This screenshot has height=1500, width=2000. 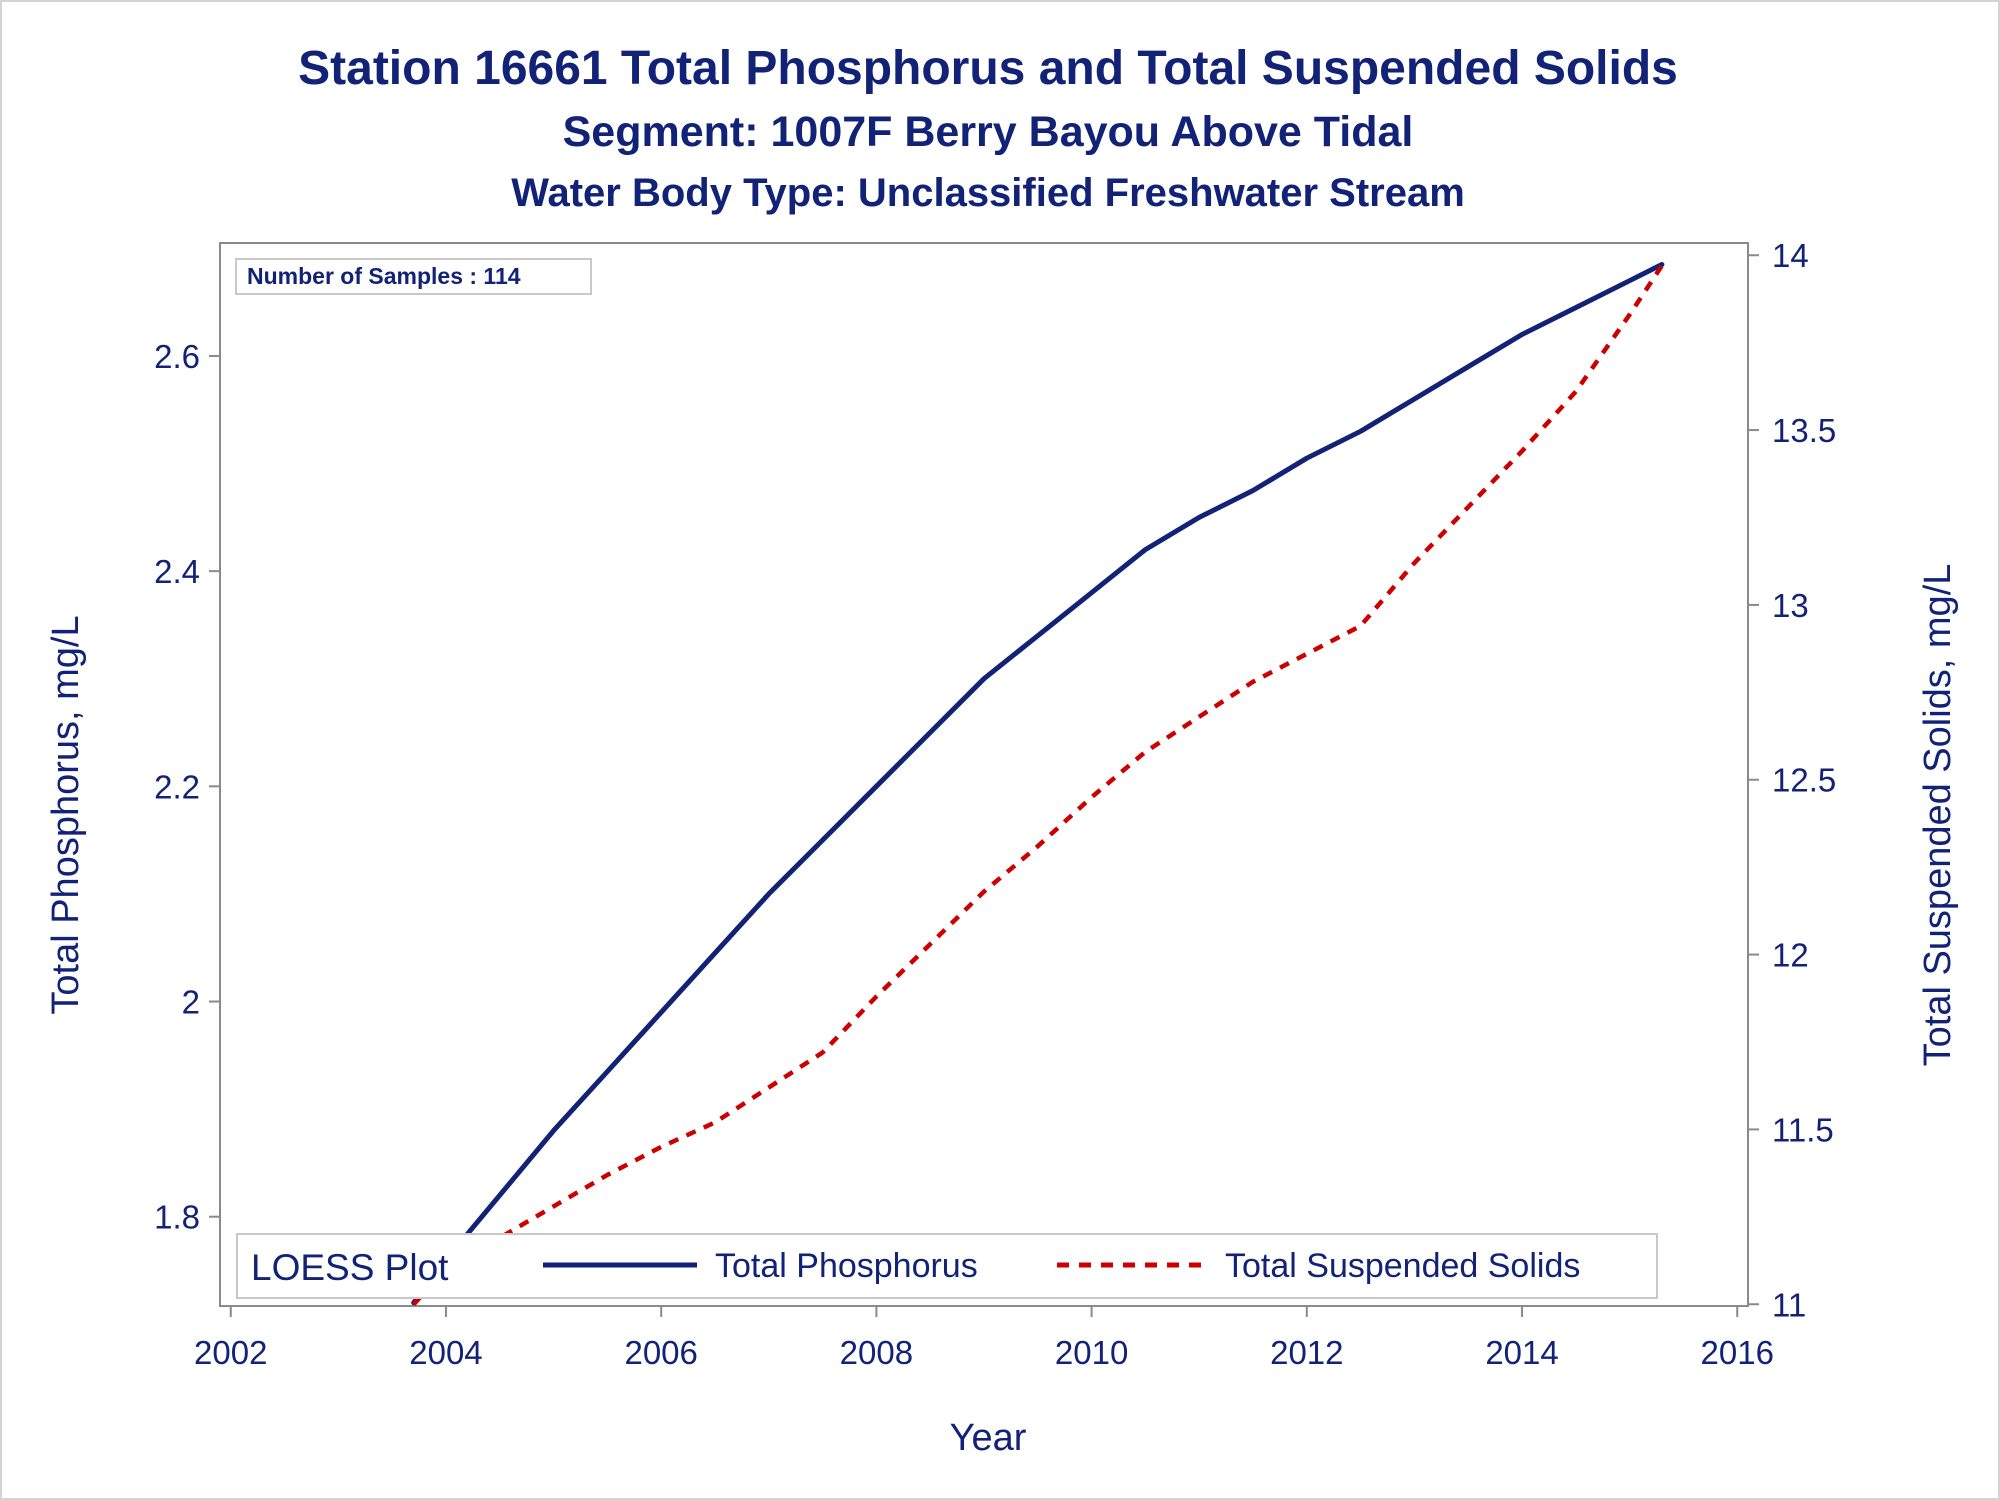 I want to click on sample-count-text: Number of Samples : 114, so click(x=384, y=276).